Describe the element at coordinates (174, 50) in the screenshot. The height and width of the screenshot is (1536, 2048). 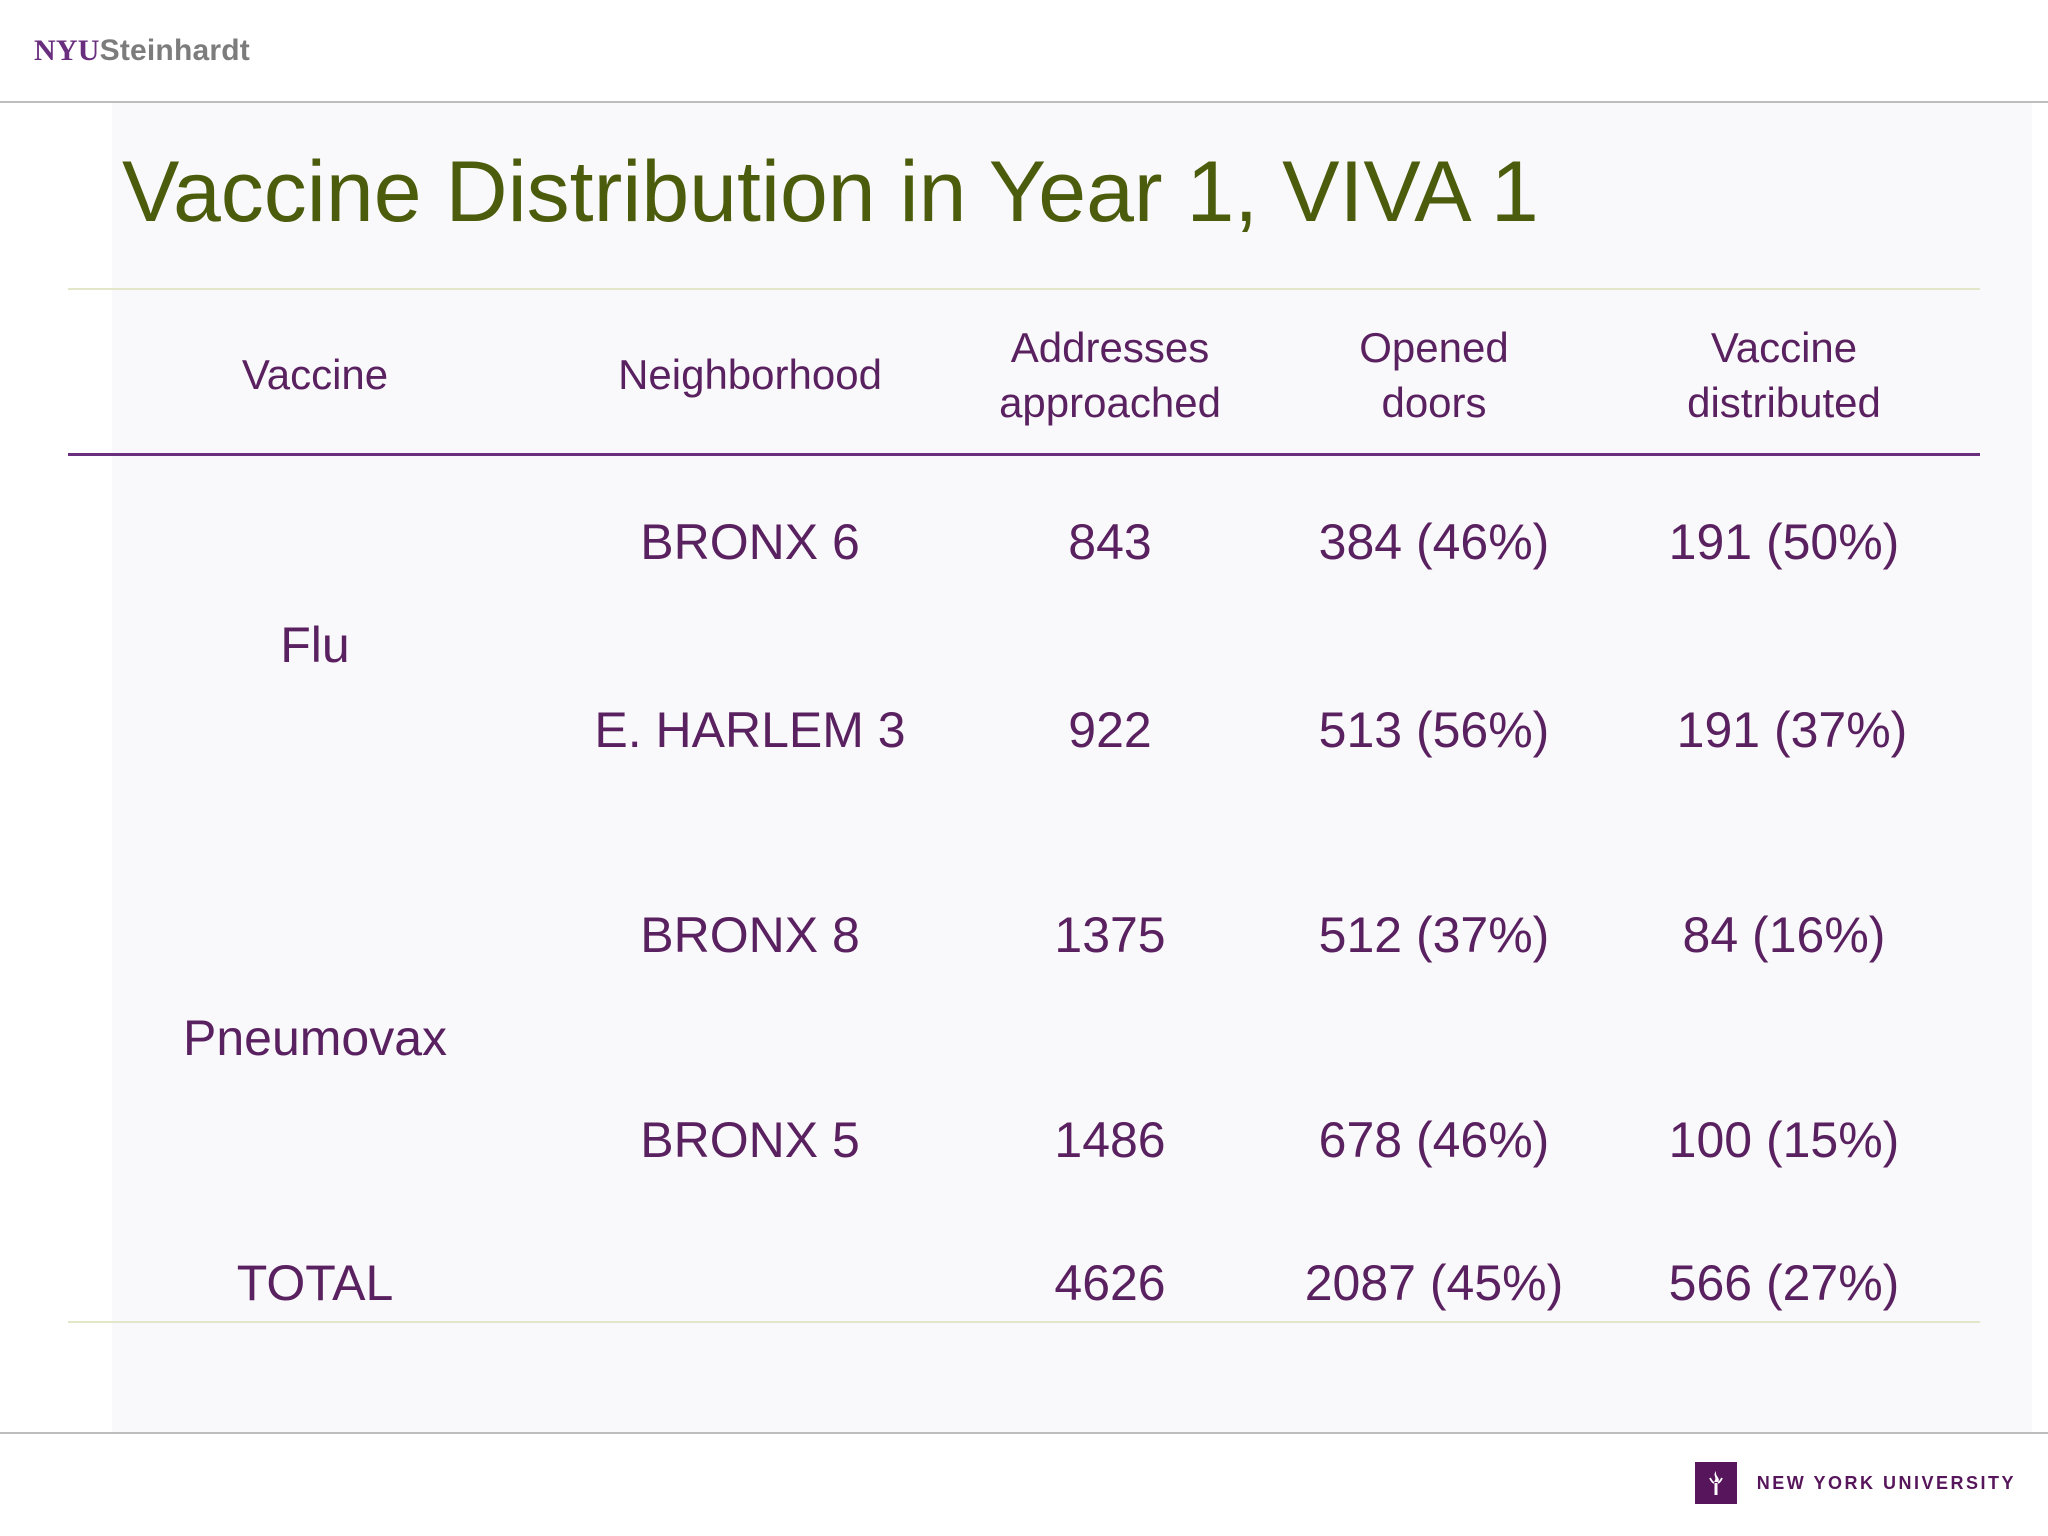
I see `brand-steinhardt: Steinhardt` at that location.